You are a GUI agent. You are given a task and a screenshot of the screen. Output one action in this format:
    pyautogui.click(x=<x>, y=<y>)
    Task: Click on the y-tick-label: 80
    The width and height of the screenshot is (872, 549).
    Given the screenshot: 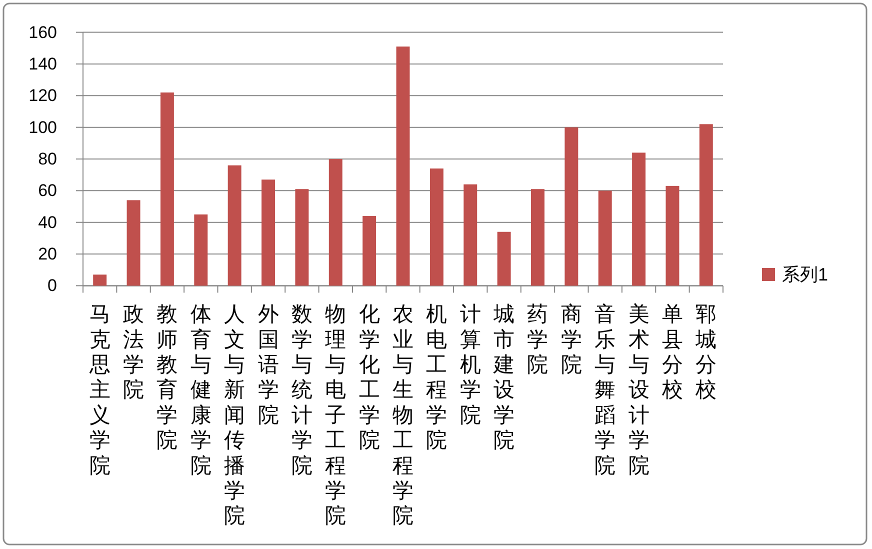 What is the action you would take?
    pyautogui.click(x=47, y=159)
    